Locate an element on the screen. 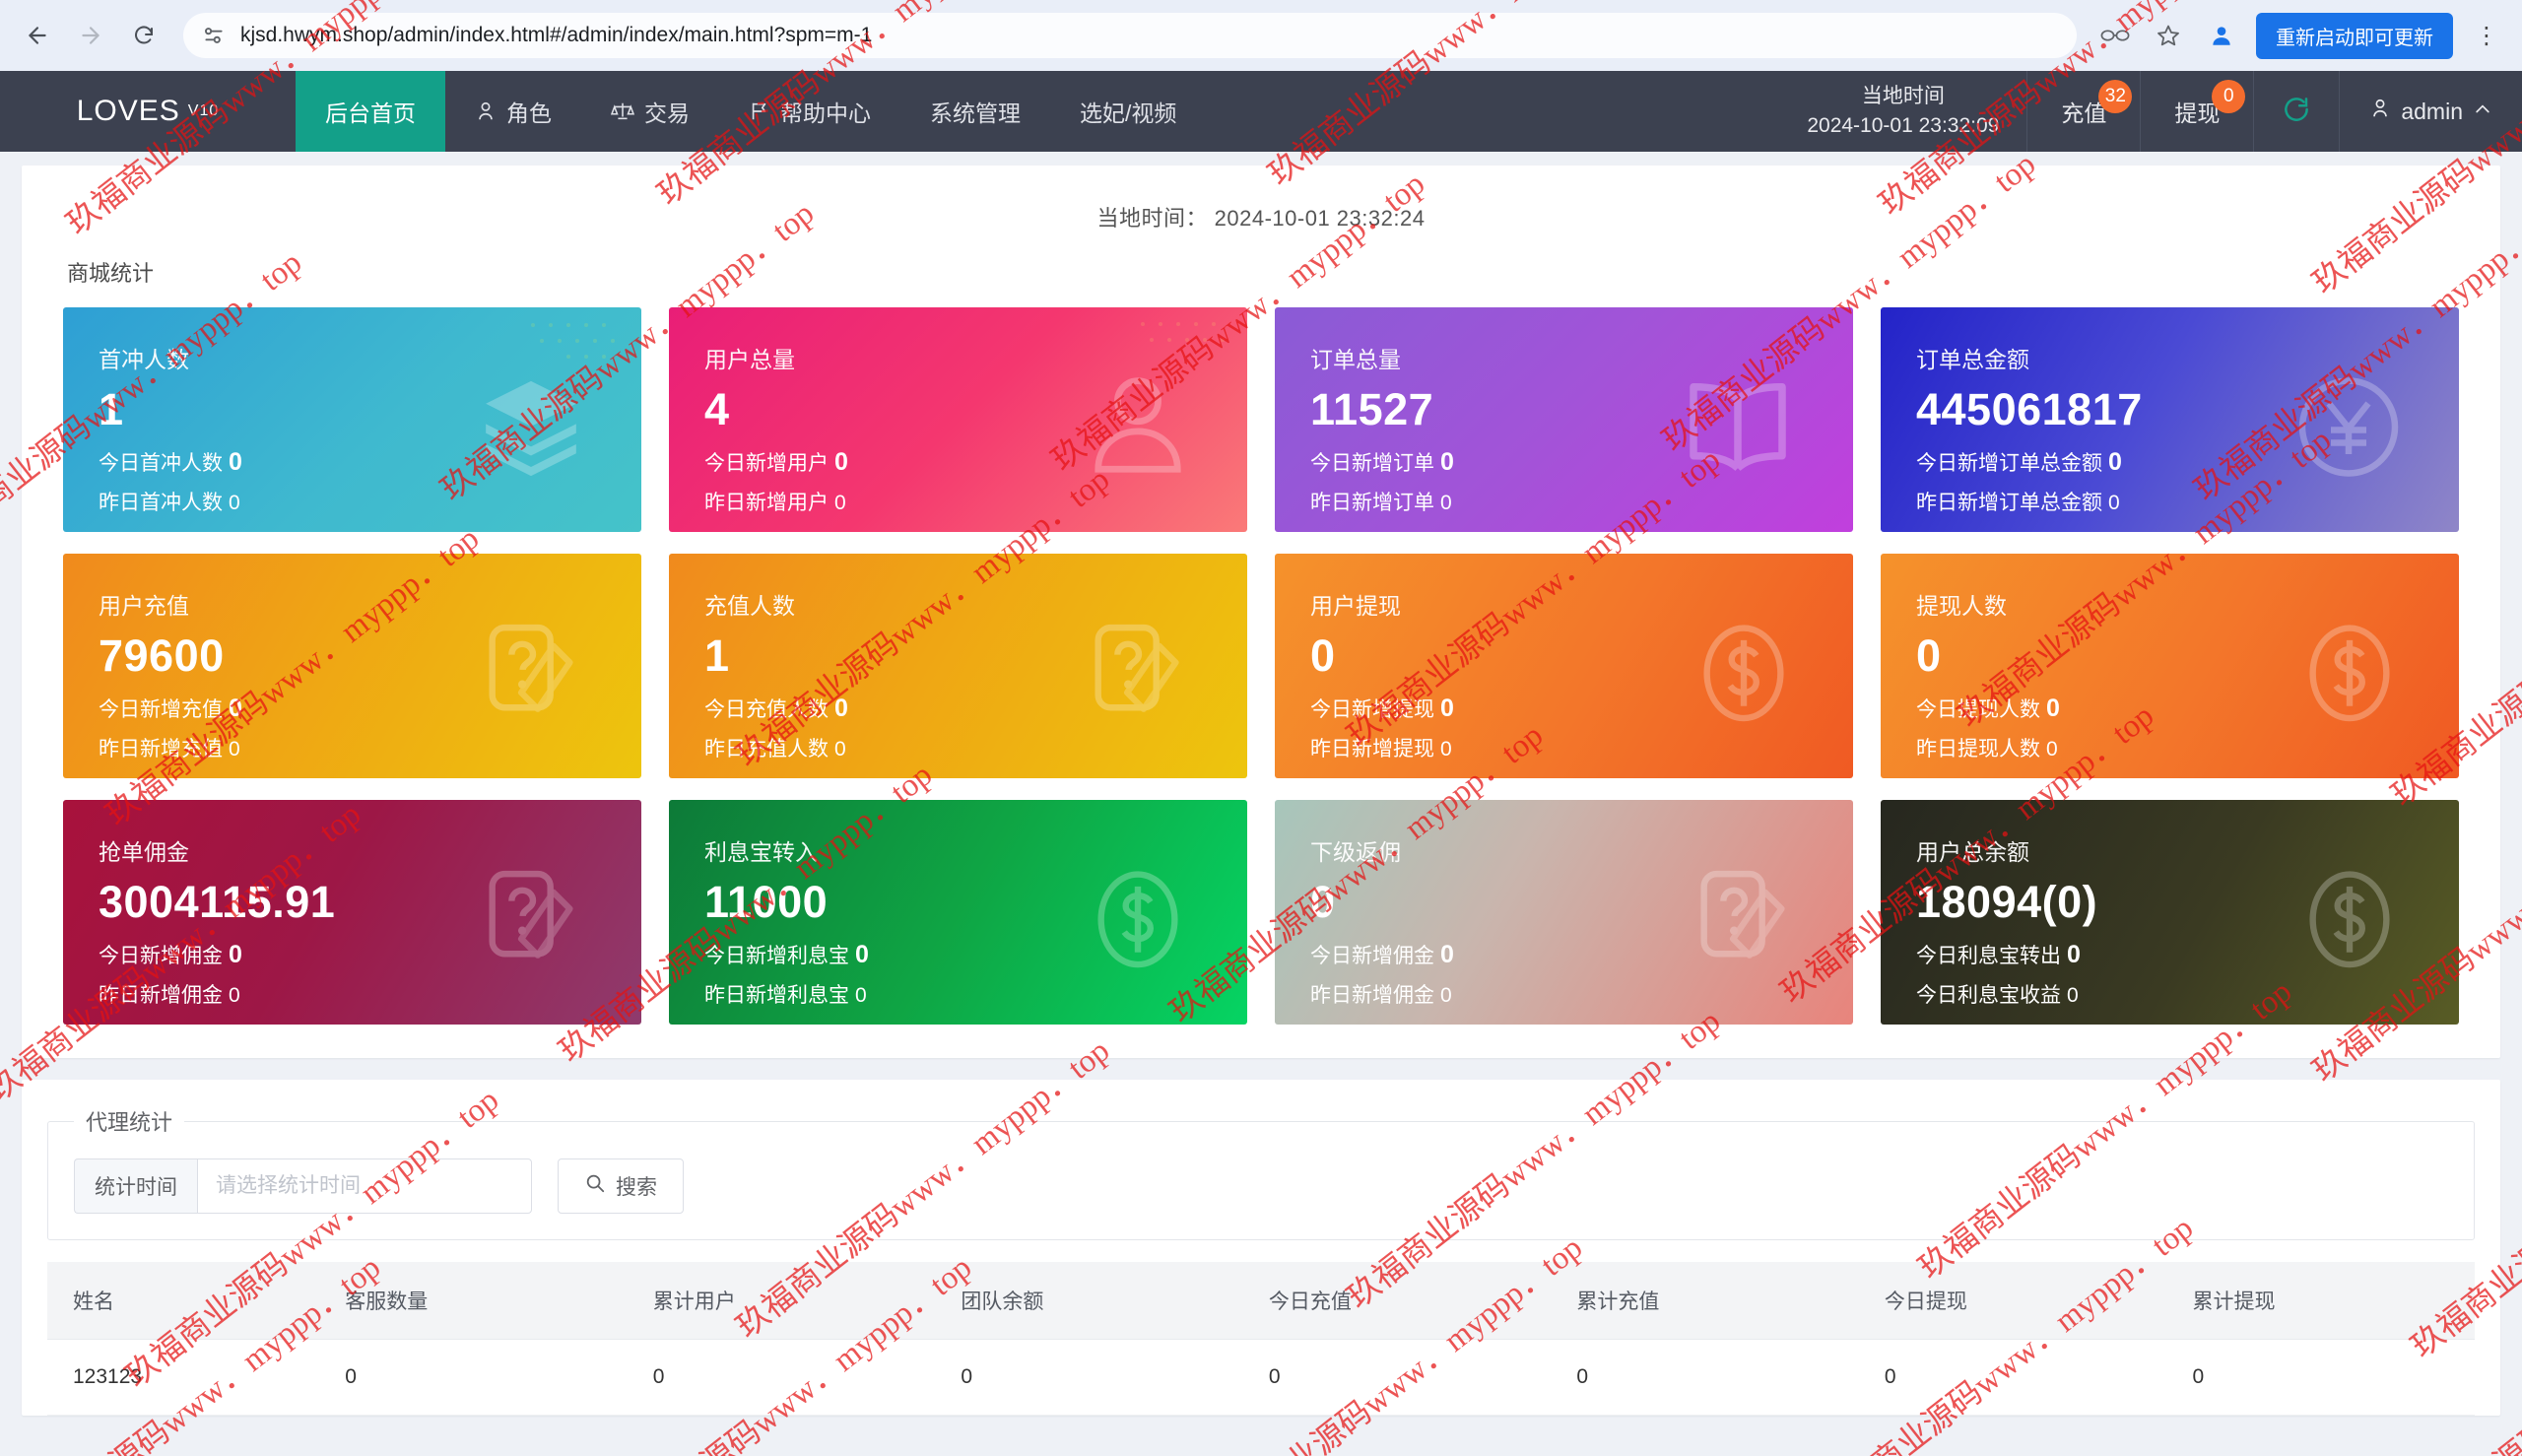  card-yesterday: 昨日新增提现 0 is located at coordinates (1564, 747).